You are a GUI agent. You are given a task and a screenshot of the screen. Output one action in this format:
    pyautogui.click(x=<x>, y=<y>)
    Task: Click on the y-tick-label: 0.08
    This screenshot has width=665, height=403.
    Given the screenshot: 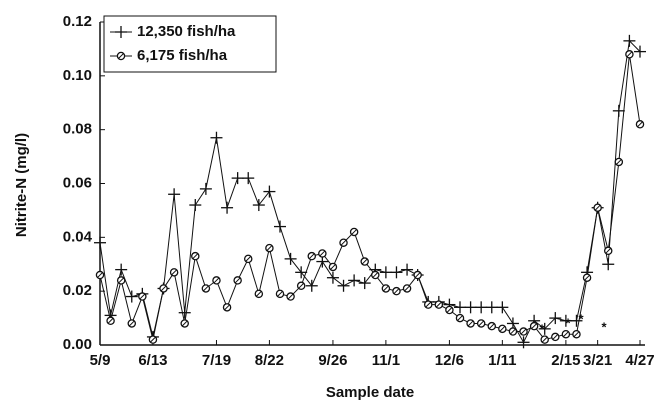 What is the action you would take?
    pyautogui.click(x=77, y=129)
    